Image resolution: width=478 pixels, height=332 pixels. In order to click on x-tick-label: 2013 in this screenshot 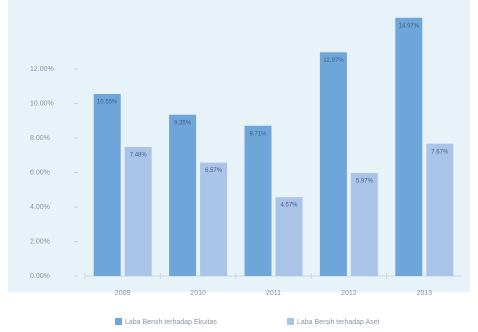, I will do `click(425, 293)`.